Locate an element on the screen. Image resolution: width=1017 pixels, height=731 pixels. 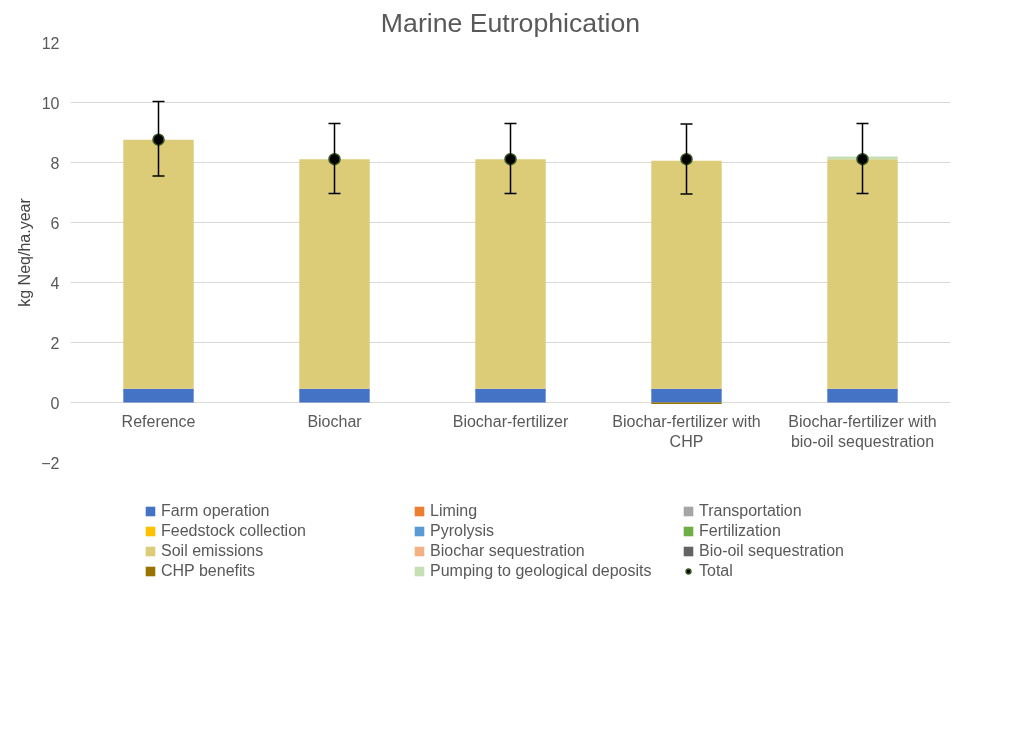
y-tick-label: 10 is located at coordinates (50, 103).